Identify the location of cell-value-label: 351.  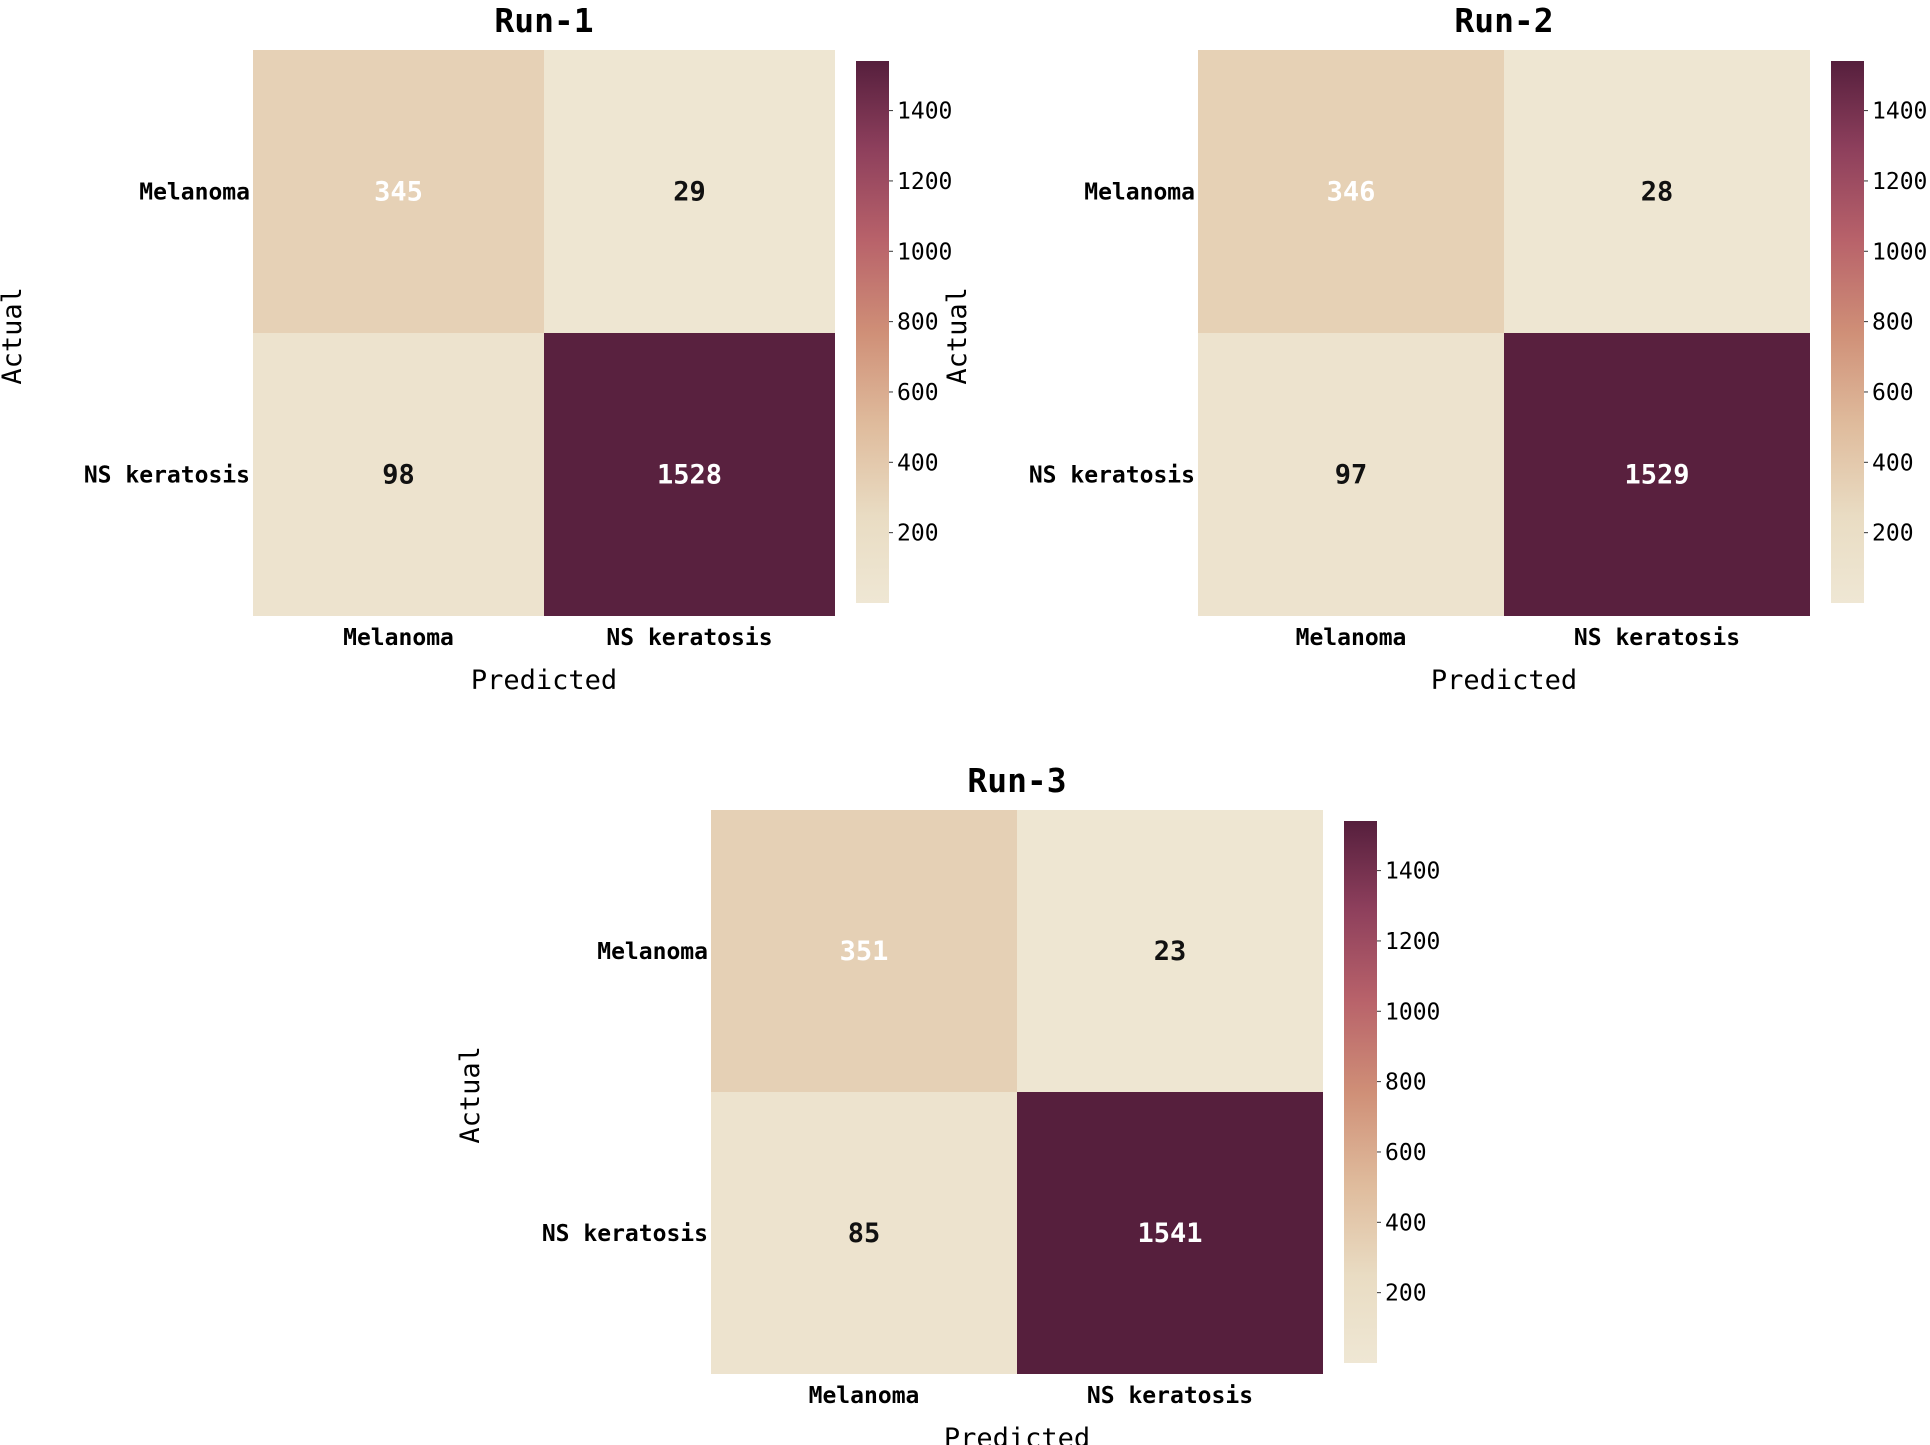
(864, 951).